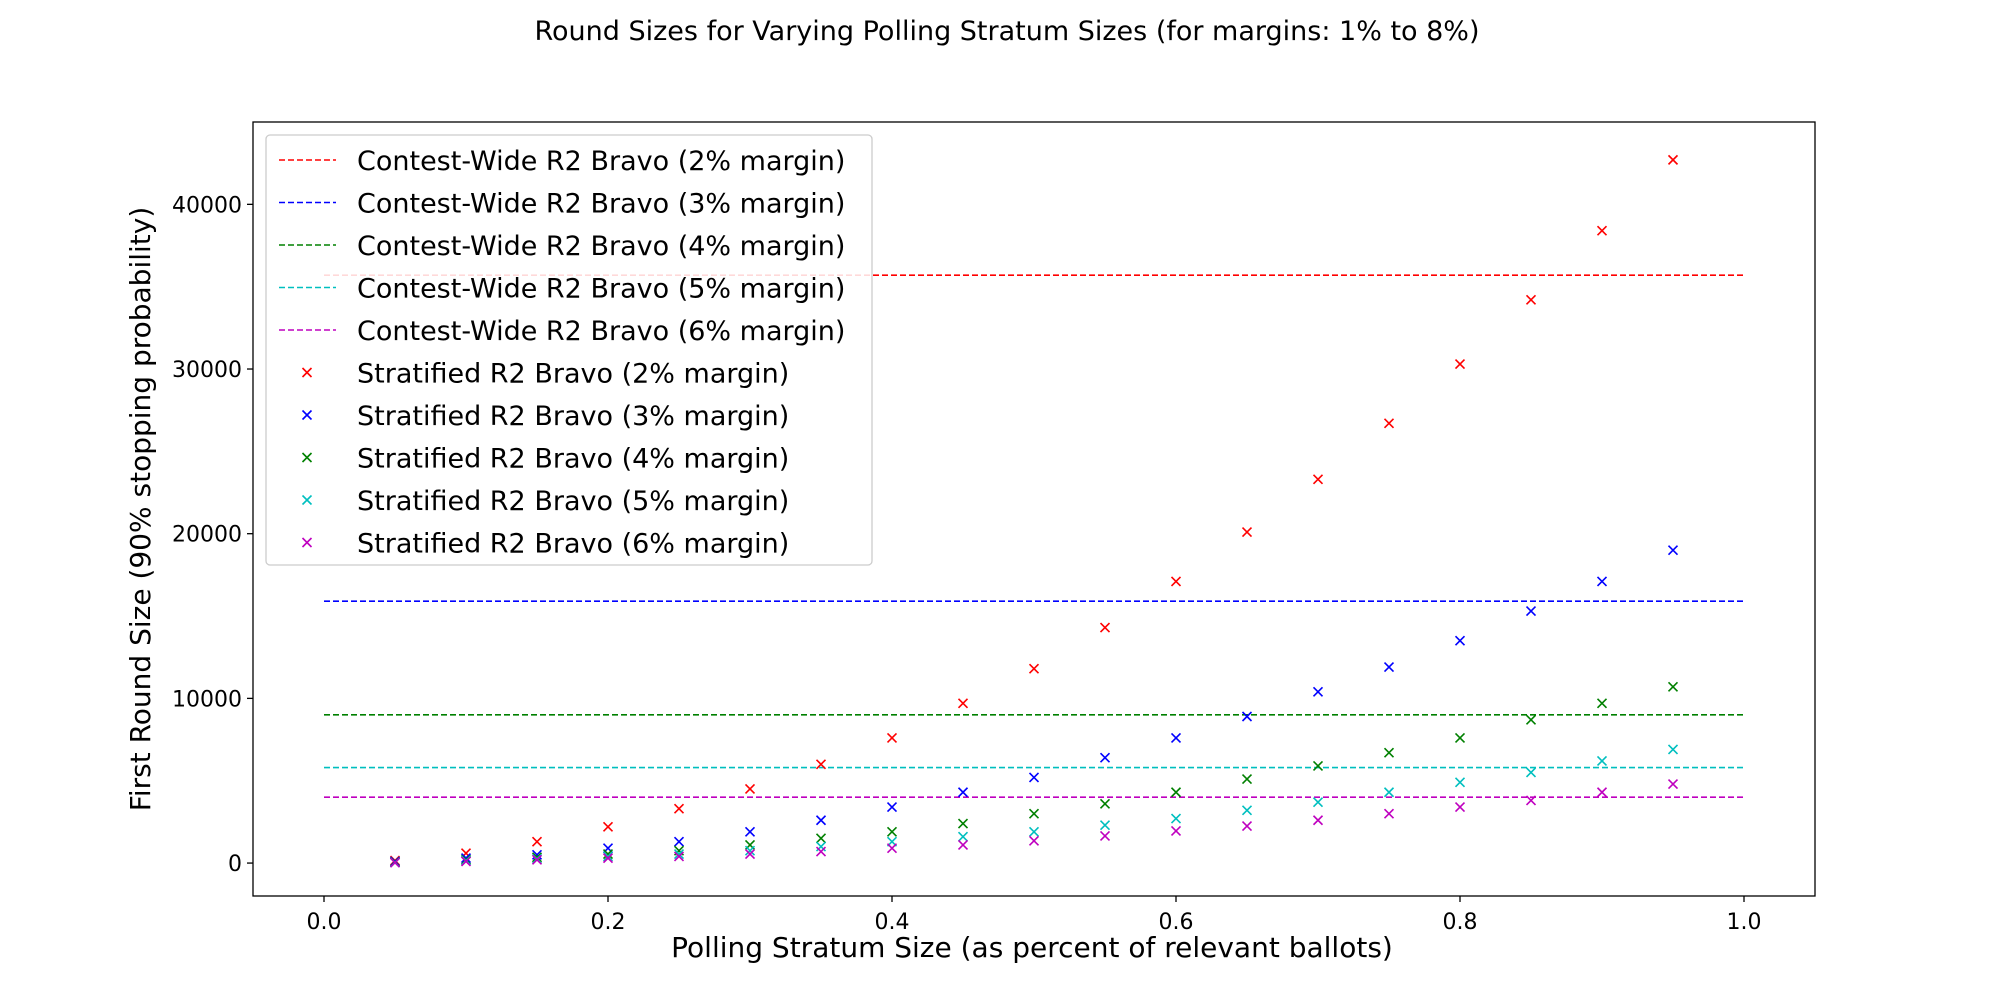 This screenshot has height=1004, width=2000. What do you see at coordinates (573, 544) in the screenshot?
I see `legend-label: Stratified R2 Bravo (6% margin)` at bounding box center [573, 544].